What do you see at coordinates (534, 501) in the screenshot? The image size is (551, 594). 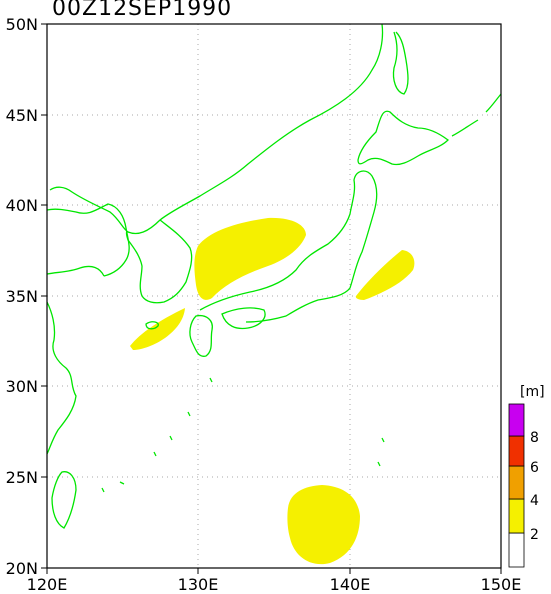 I see `colorbar-level: 4` at bounding box center [534, 501].